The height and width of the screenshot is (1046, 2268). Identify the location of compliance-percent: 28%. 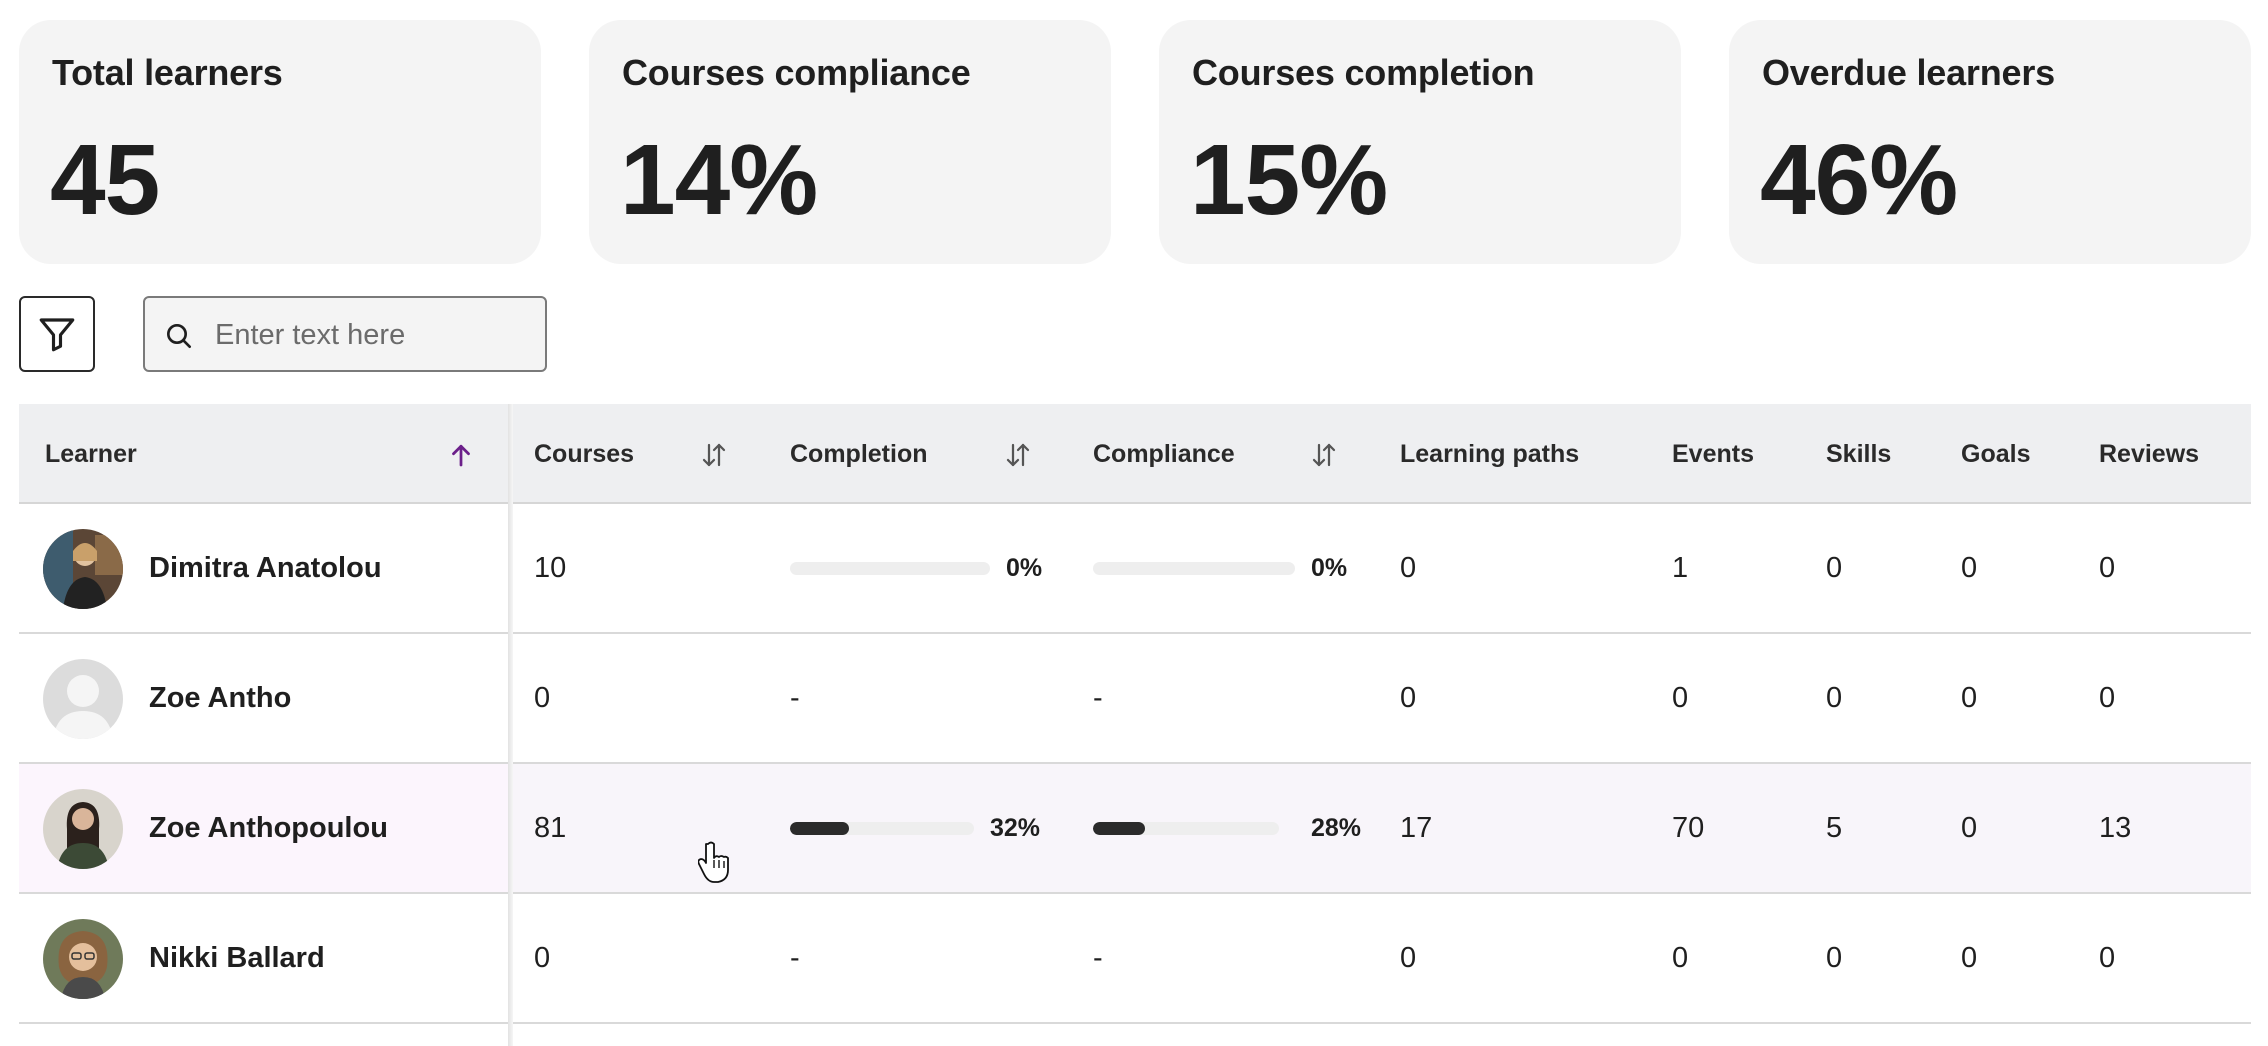
(1336, 827).